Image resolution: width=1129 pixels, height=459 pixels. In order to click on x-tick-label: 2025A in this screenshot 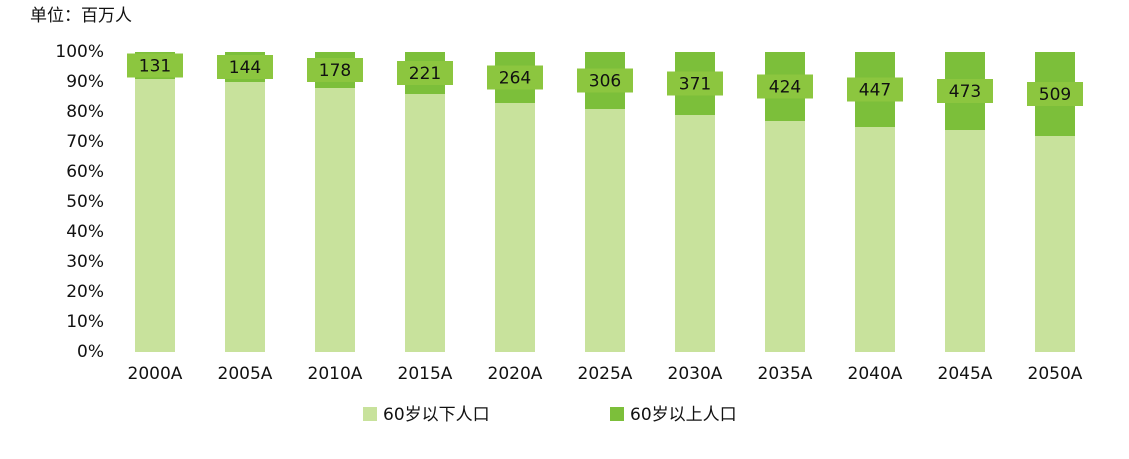, I will do `click(605, 374)`.